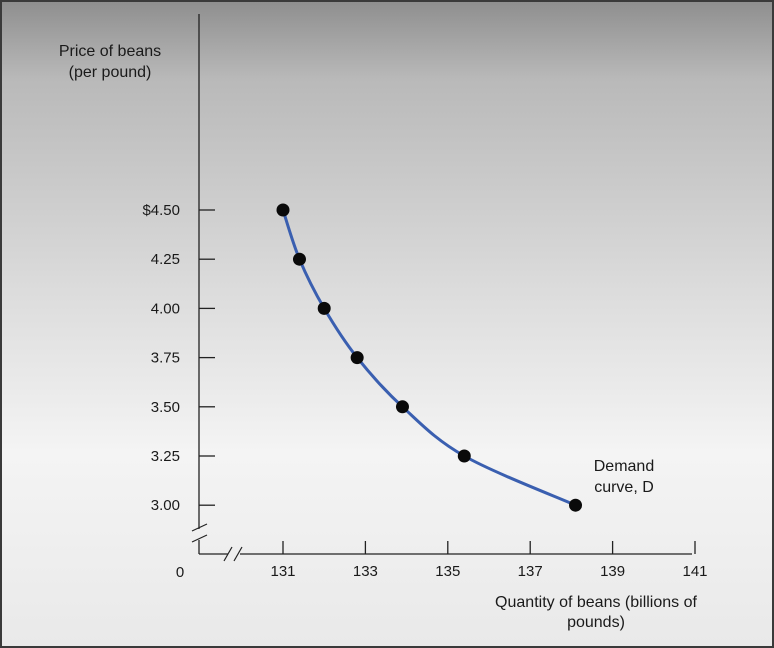 This screenshot has height=648, width=774. I want to click on y-tick-label: 4.00, so click(165, 308).